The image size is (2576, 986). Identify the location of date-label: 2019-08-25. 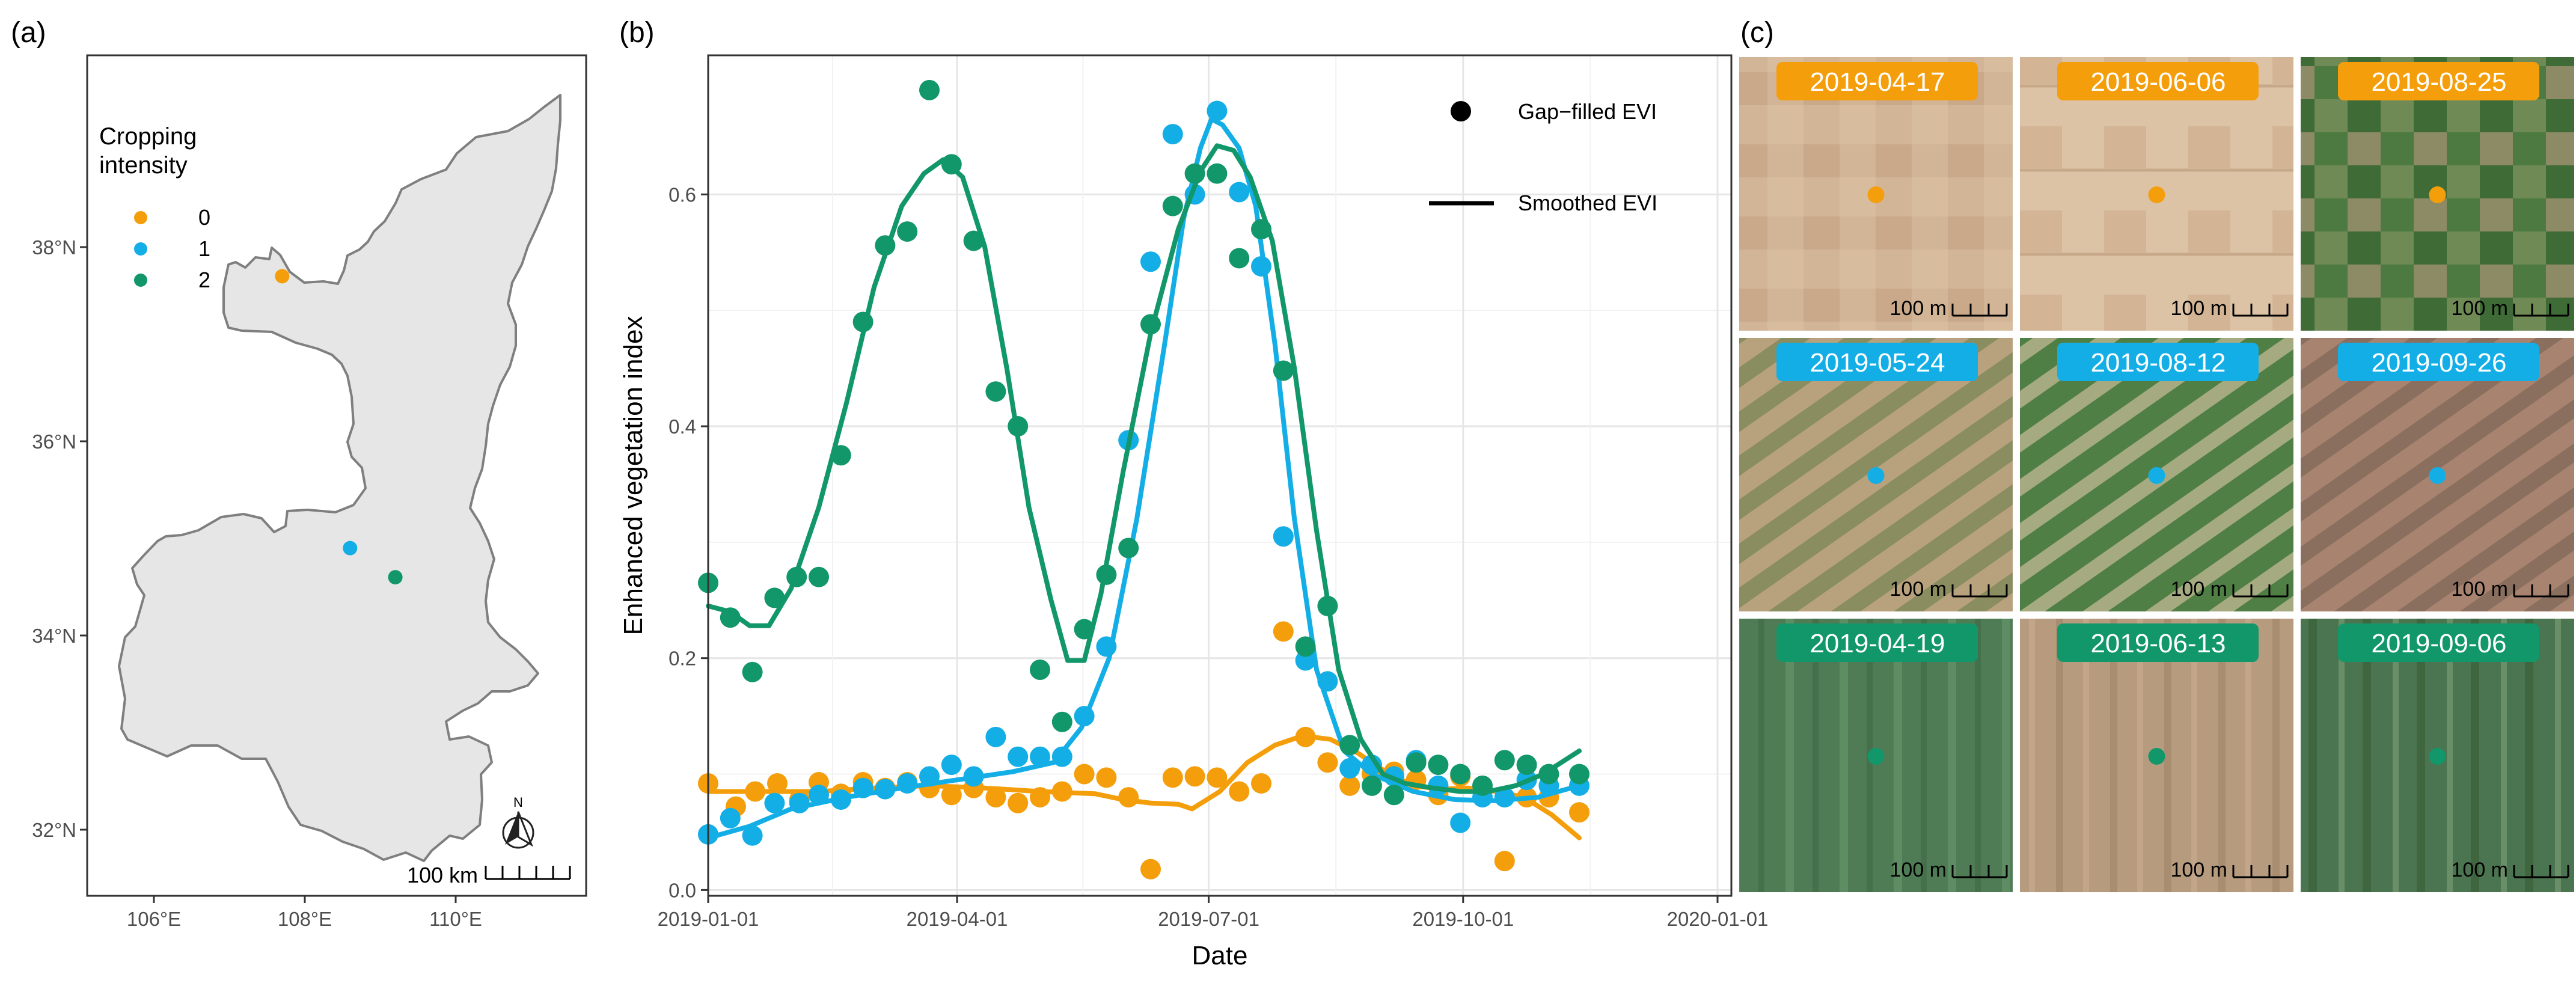
(2438, 82).